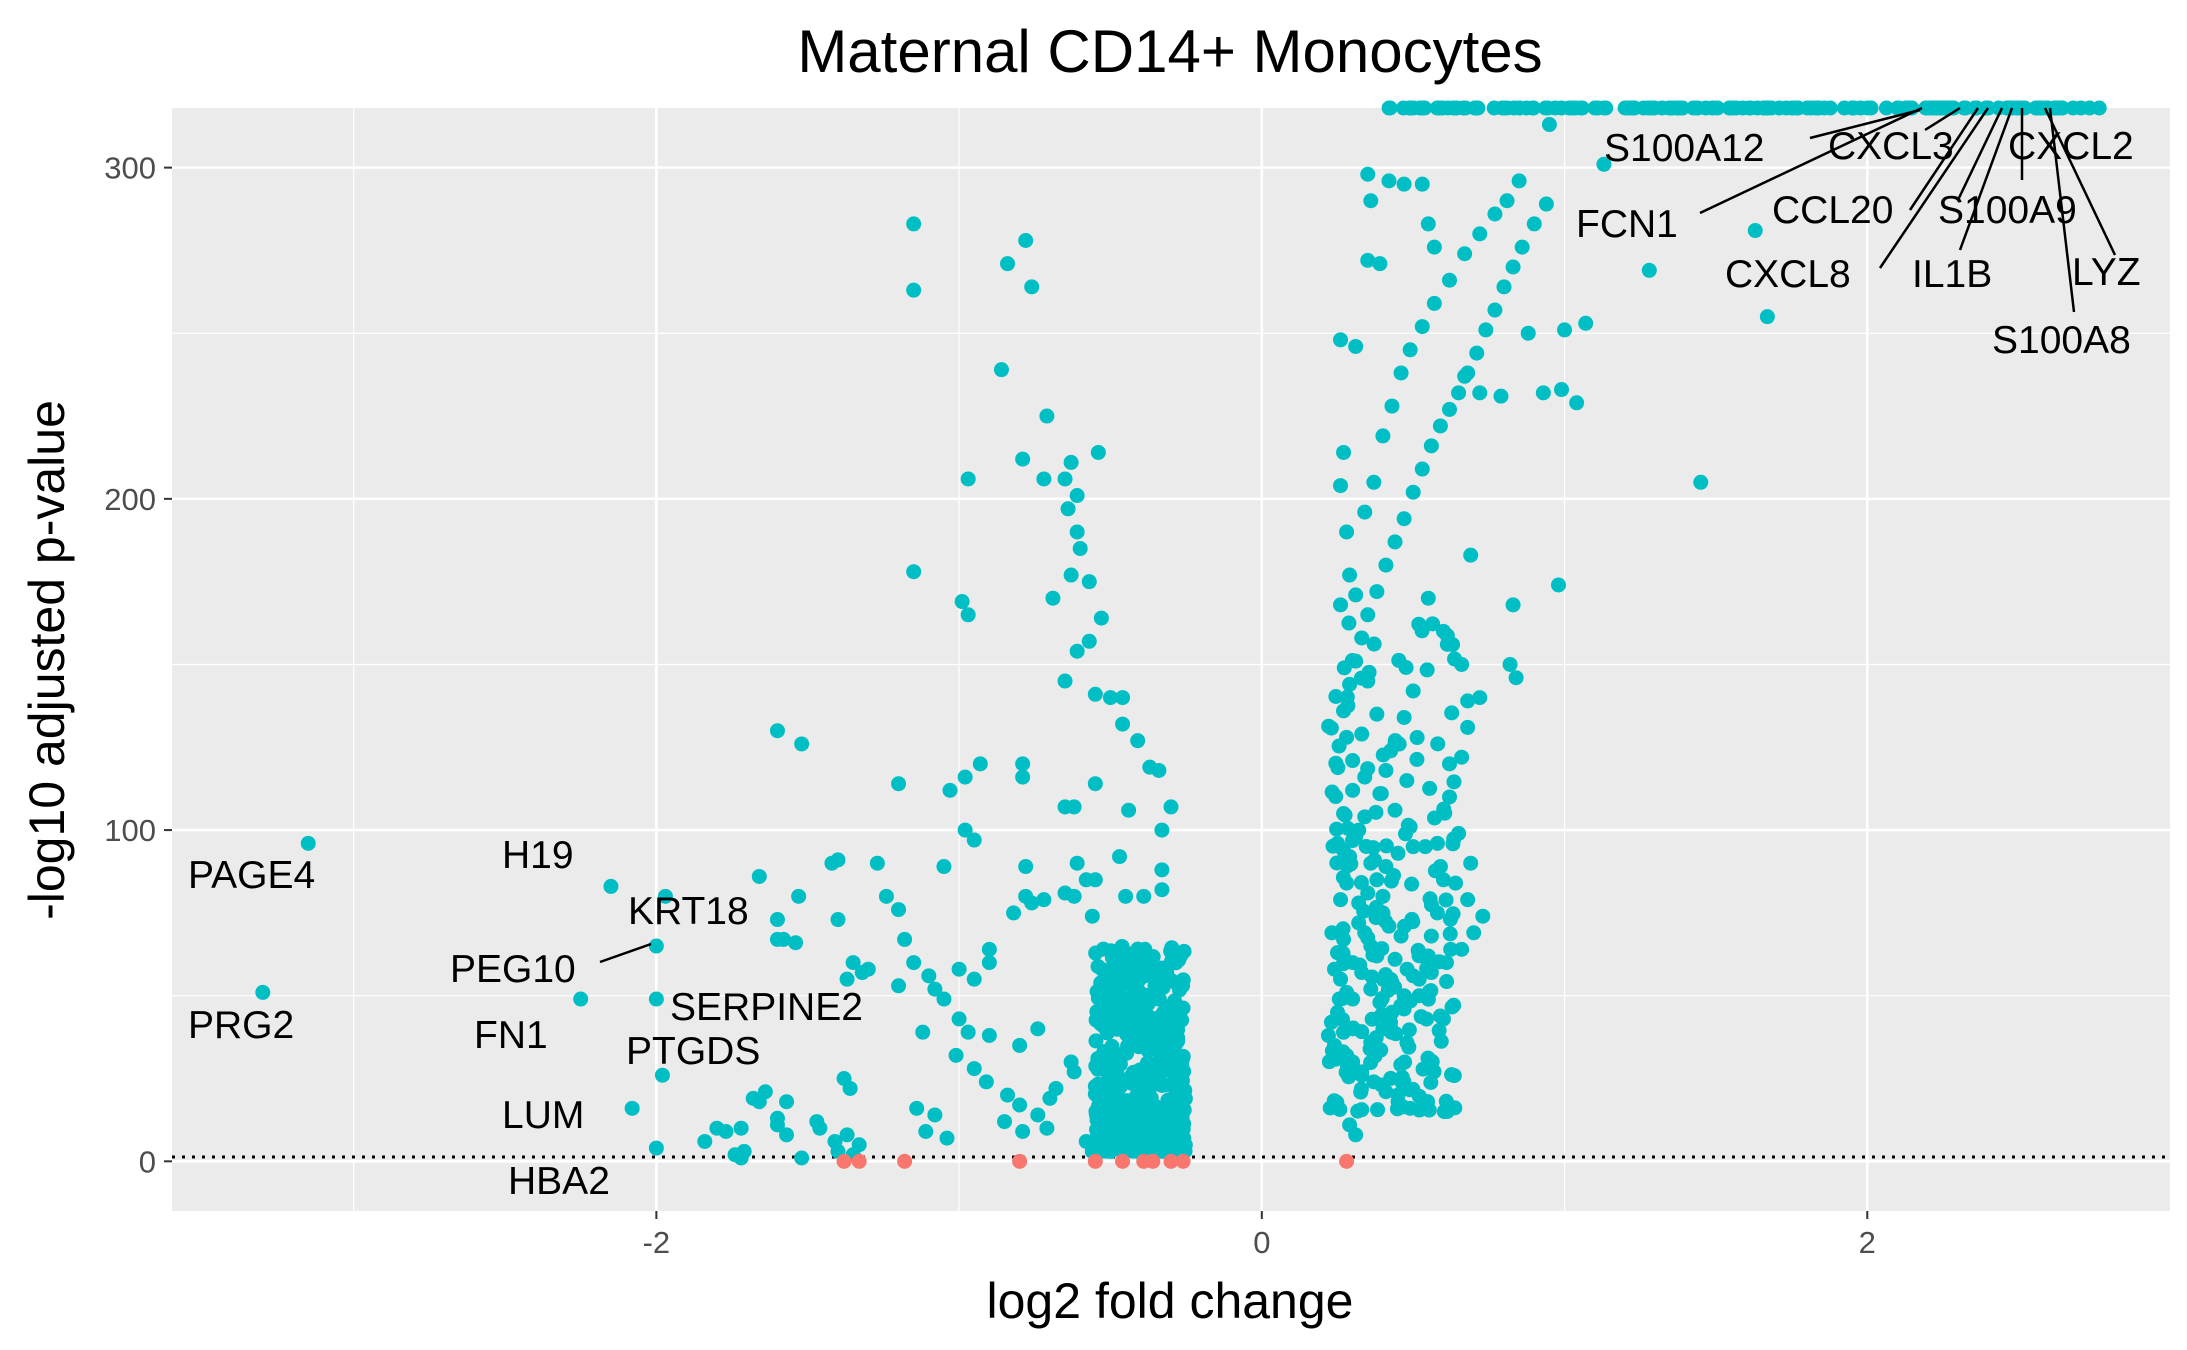  I want to click on leader-line-s100a9, so click(1980, 154).